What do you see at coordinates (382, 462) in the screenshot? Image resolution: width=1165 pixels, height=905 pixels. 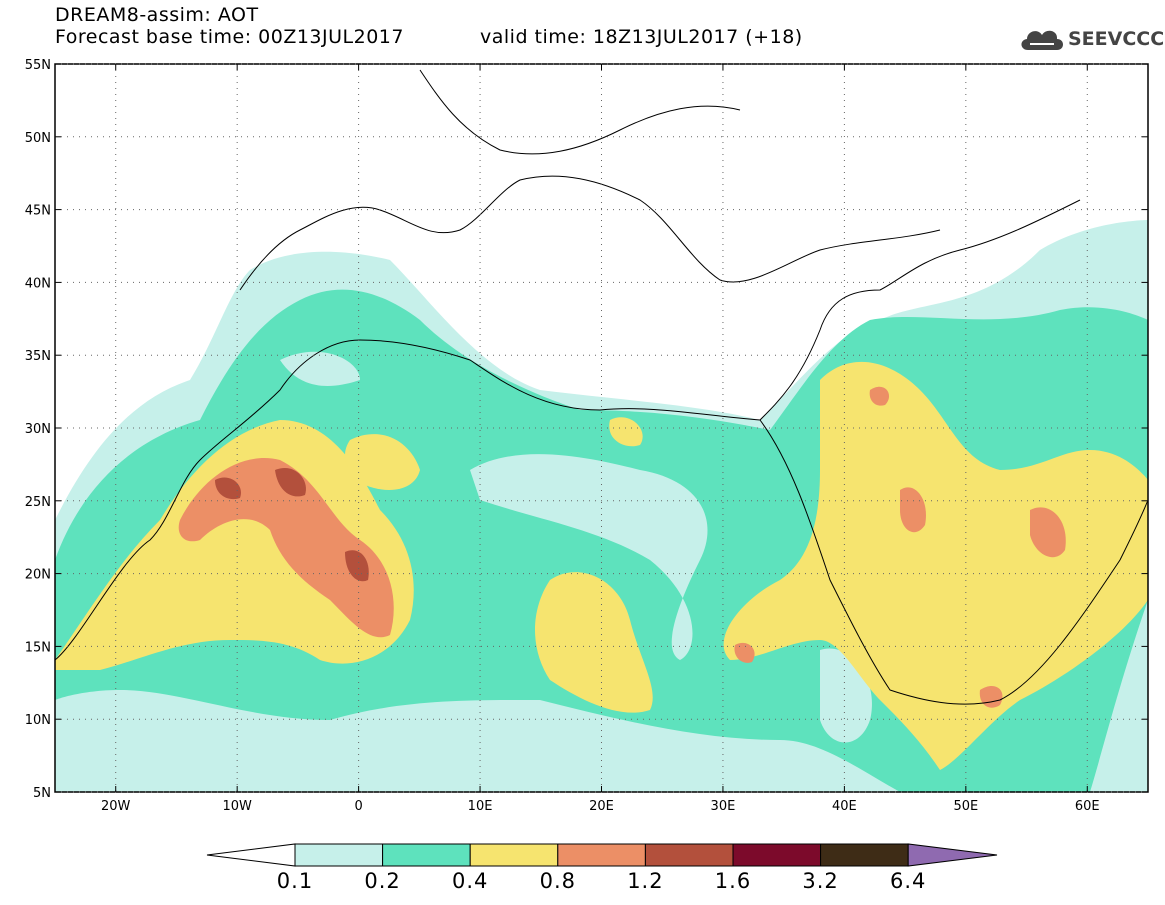 I see `aot-region-0.4-libya` at bounding box center [382, 462].